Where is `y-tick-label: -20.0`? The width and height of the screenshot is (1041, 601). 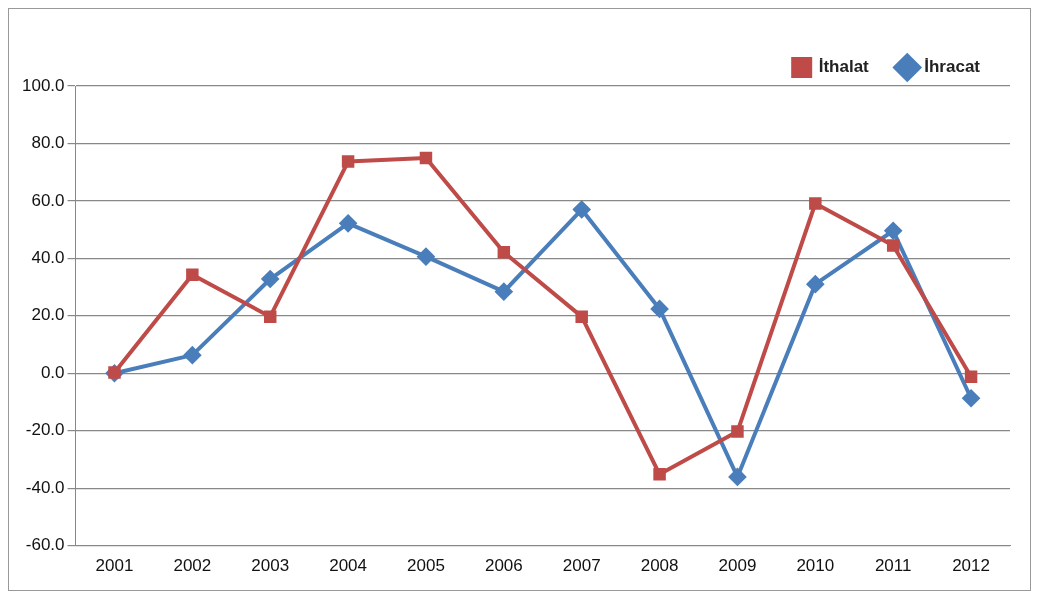 y-tick-label: -20.0 is located at coordinates (45, 430).